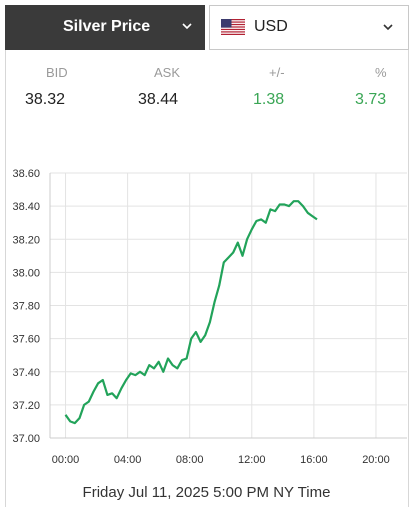  Describe the element at coordinates (269, 99) in the screenshot. I see `change-value: 1.38` at that location.